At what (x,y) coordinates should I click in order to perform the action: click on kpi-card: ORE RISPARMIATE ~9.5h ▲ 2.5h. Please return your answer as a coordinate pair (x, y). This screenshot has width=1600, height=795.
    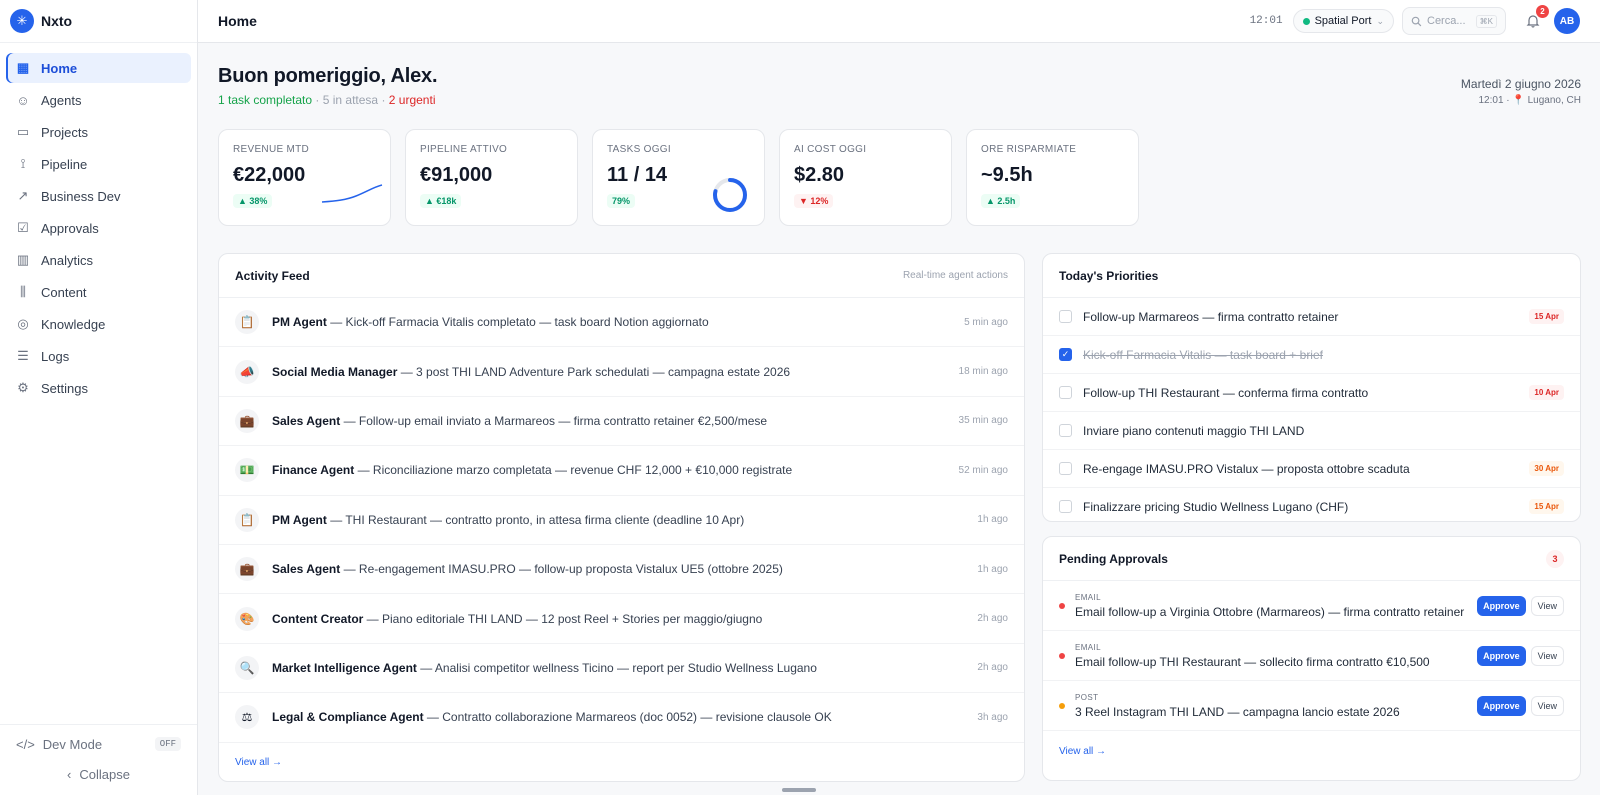
    Looking at the image, I should click on (1052, 177).